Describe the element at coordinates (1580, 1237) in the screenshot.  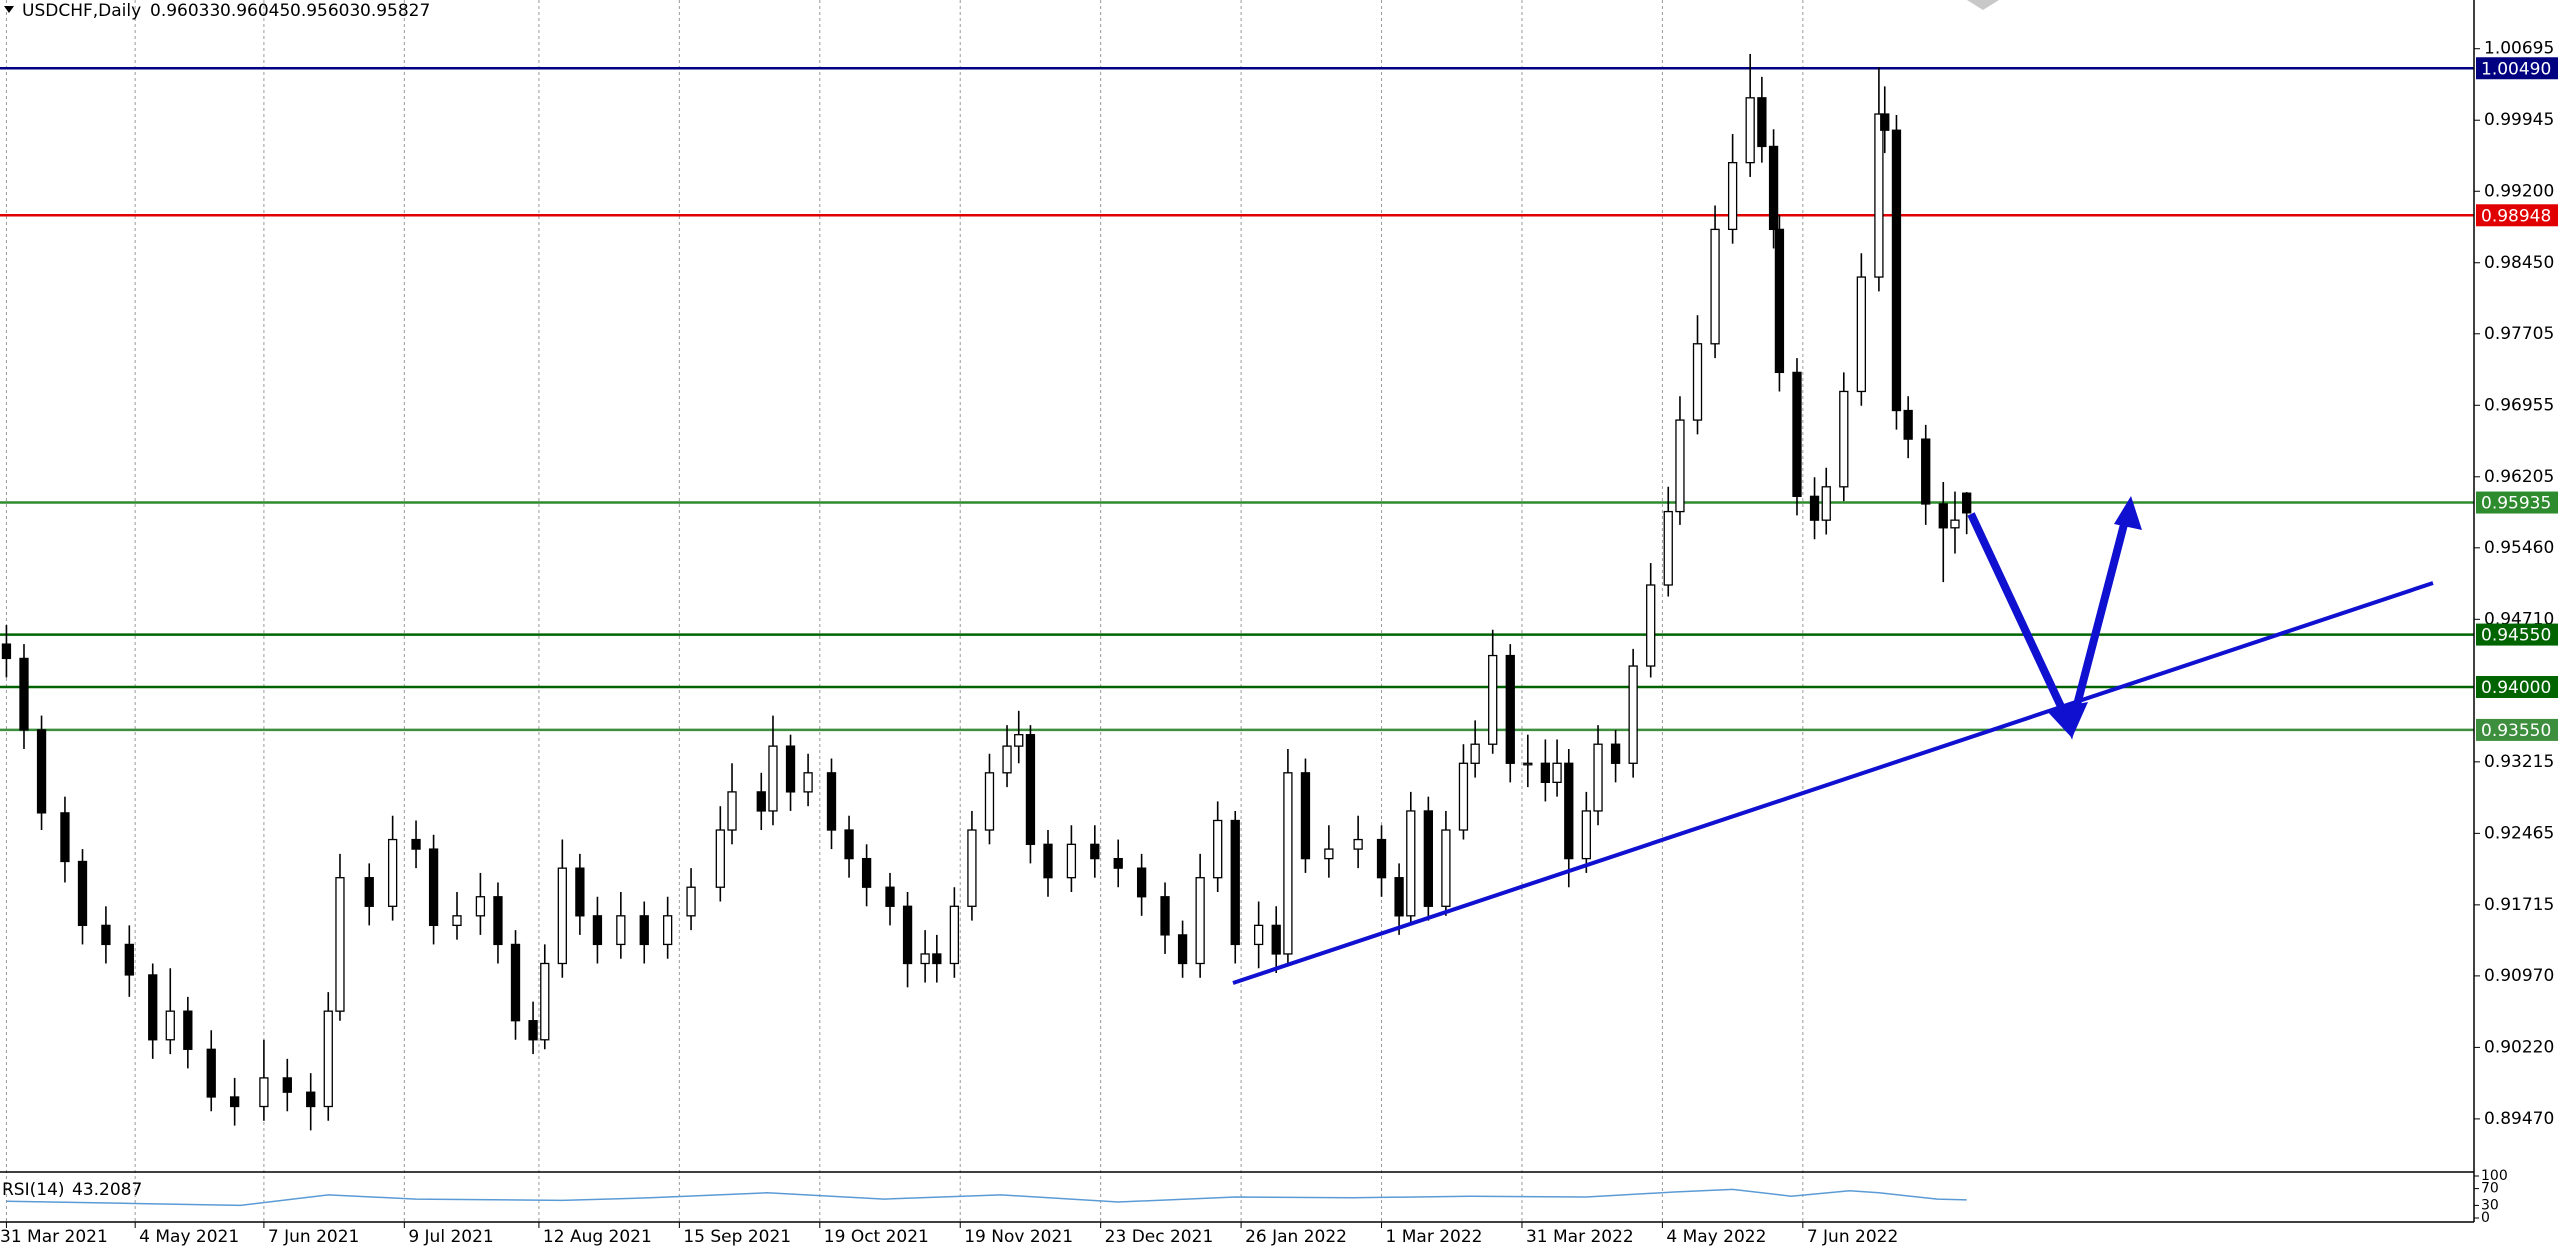
I see `x-tick-label: 31 Mar 2022` at that location.